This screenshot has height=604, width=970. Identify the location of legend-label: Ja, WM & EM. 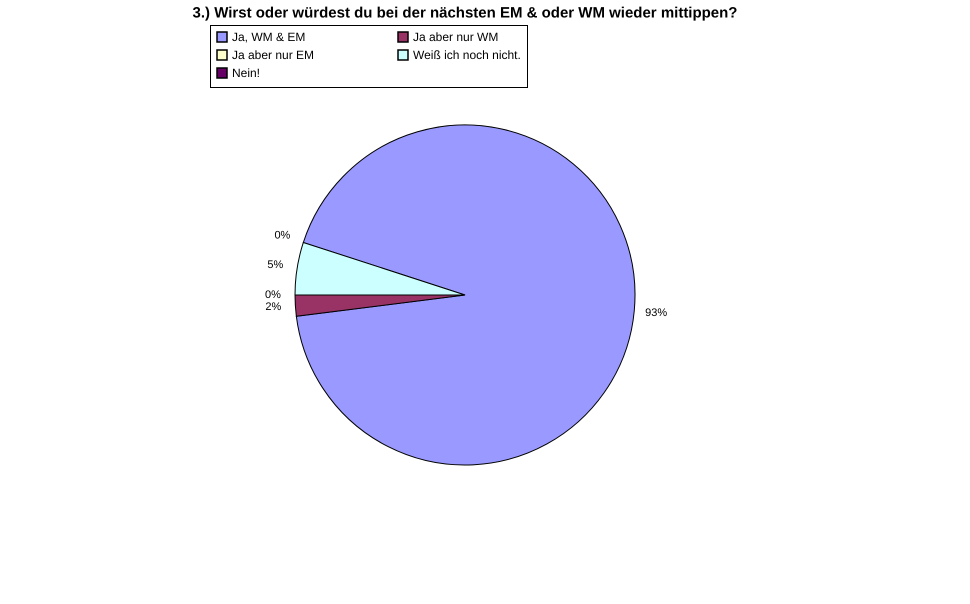
(269, 37).